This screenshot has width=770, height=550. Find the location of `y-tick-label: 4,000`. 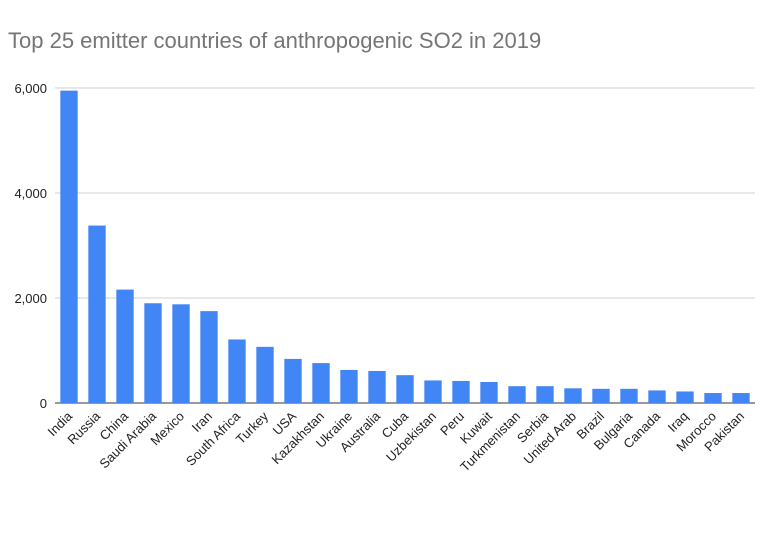

y-tick-label: 4,000 is located at coordinates (30, 193).